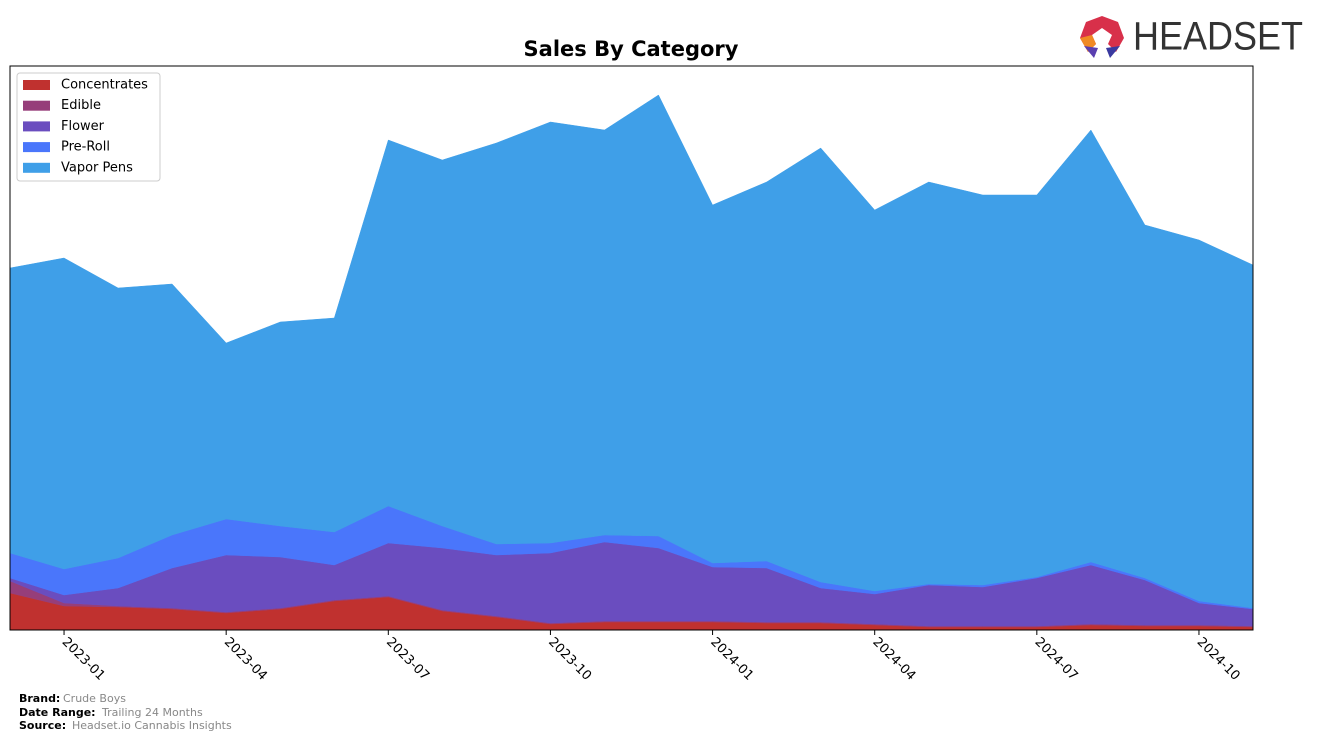 The height and width of the screenshot is (747, 1317). What do you see at coordinates (152, 725) in the screenshot?
I see `footer-value: Headset.io Cannabis Insights` at bounding box center [152, 725].